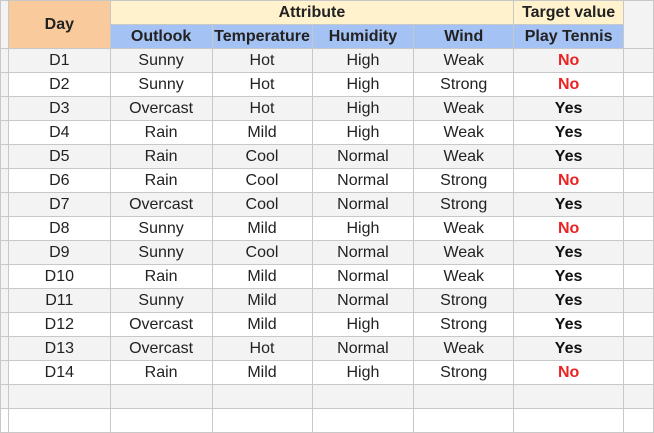 This screenshot has height=433, width=654. What do you see at coordinates (59, 204) in the screenshot?
I see `day-cell: D7` at bounding box center [59, 204].